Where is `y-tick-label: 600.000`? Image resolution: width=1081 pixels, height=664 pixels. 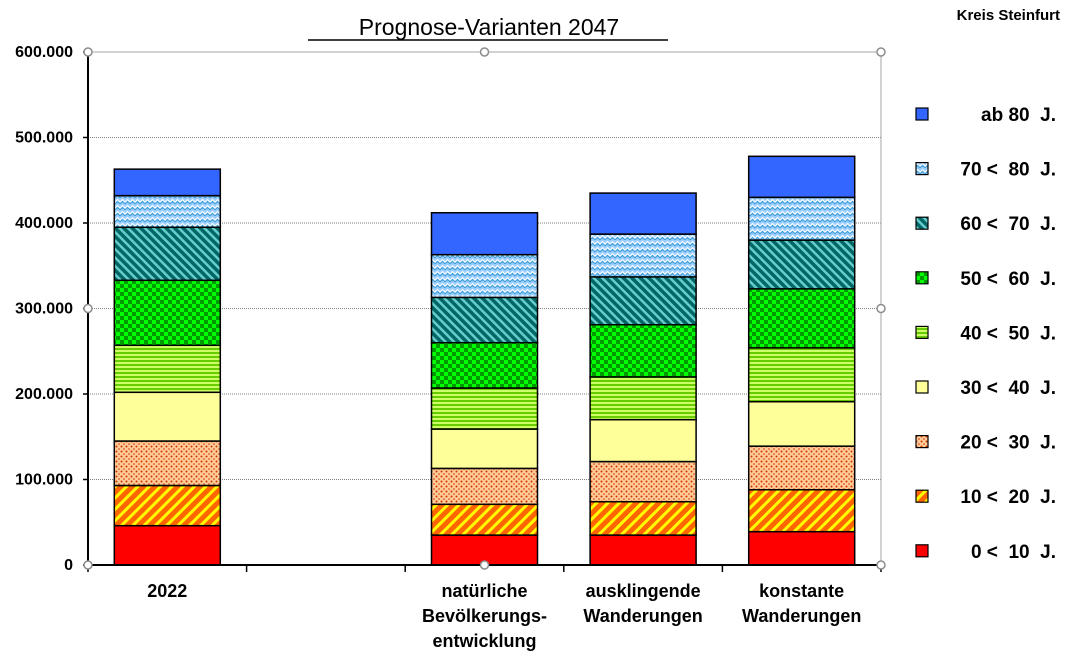
y-tick-label: 600.000 is located at coordinates (44, 52).